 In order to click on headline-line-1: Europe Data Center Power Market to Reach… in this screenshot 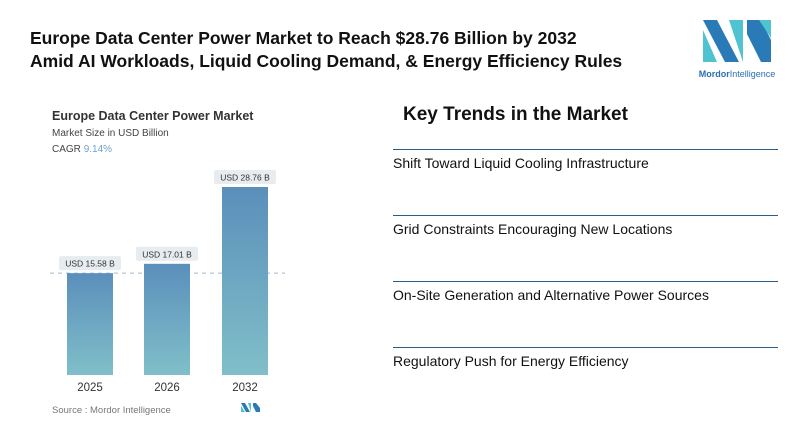, I will do `click(303, 38)`.